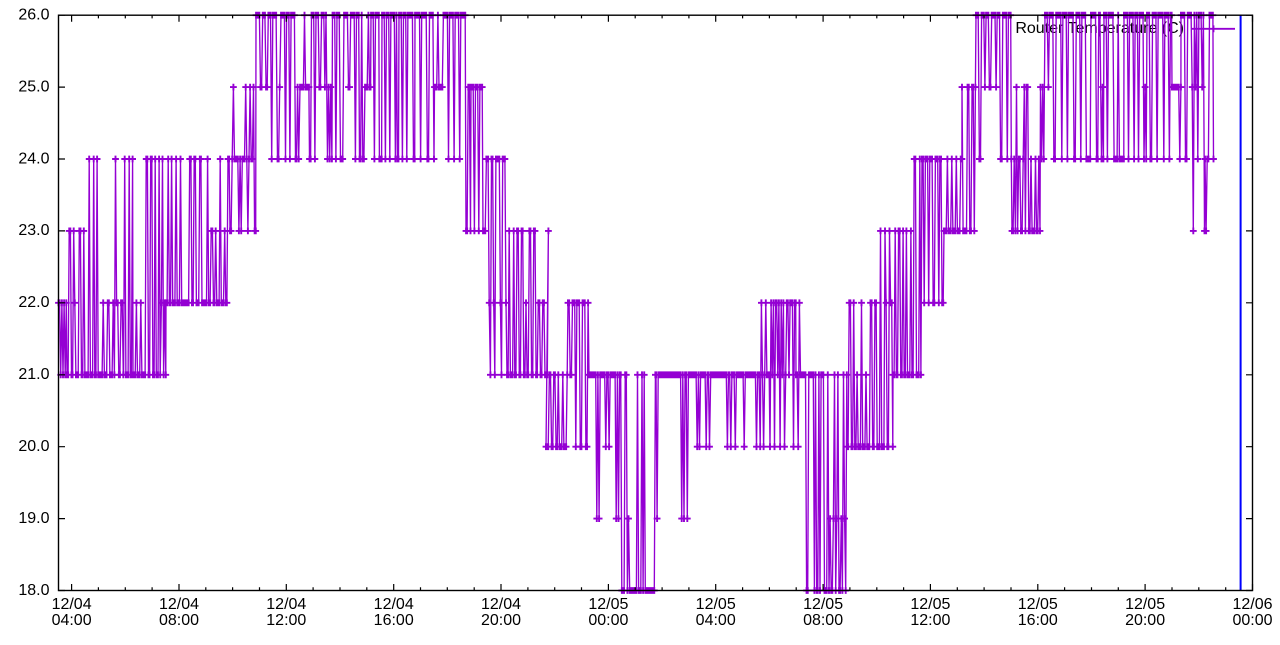 This screenshot has width=1280, height=645. I want to click on svg-text: 18.0, so click(33, 590).